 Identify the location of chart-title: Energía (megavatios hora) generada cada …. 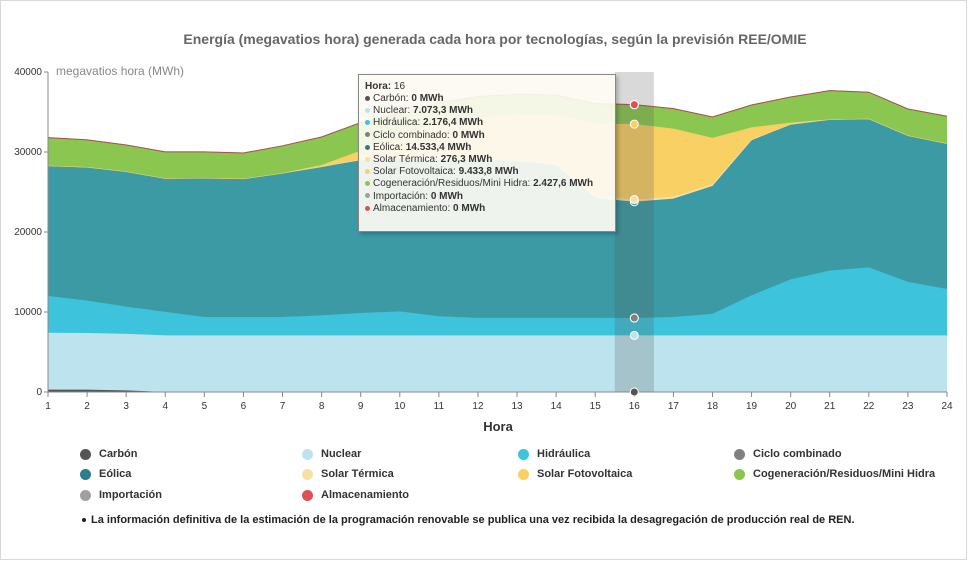
(494, 39).